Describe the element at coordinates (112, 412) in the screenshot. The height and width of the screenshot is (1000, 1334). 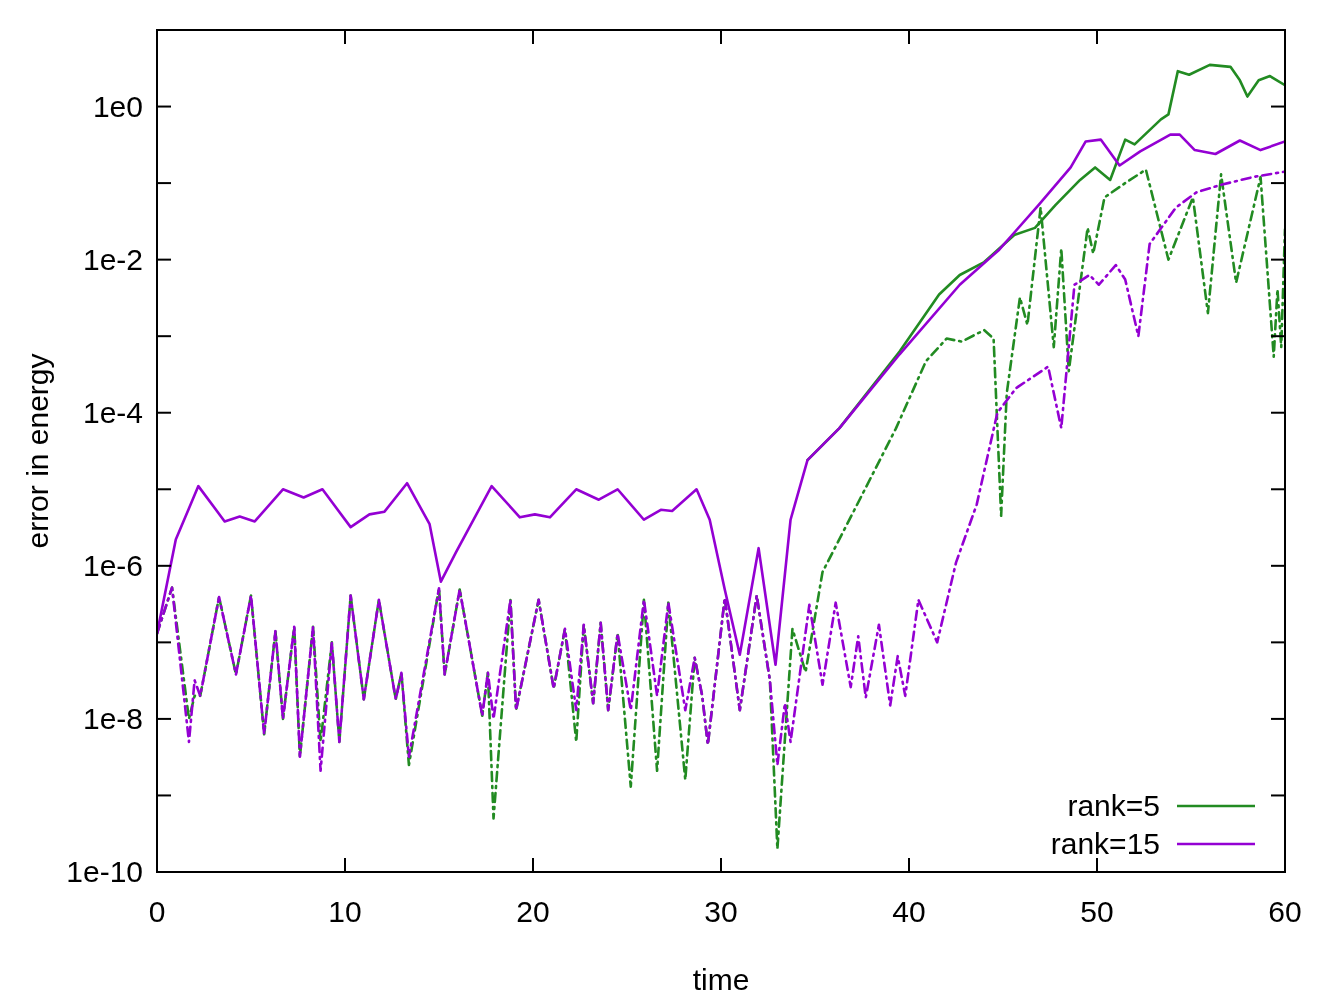
I see `y-tick-label: 1e-4` at that location.